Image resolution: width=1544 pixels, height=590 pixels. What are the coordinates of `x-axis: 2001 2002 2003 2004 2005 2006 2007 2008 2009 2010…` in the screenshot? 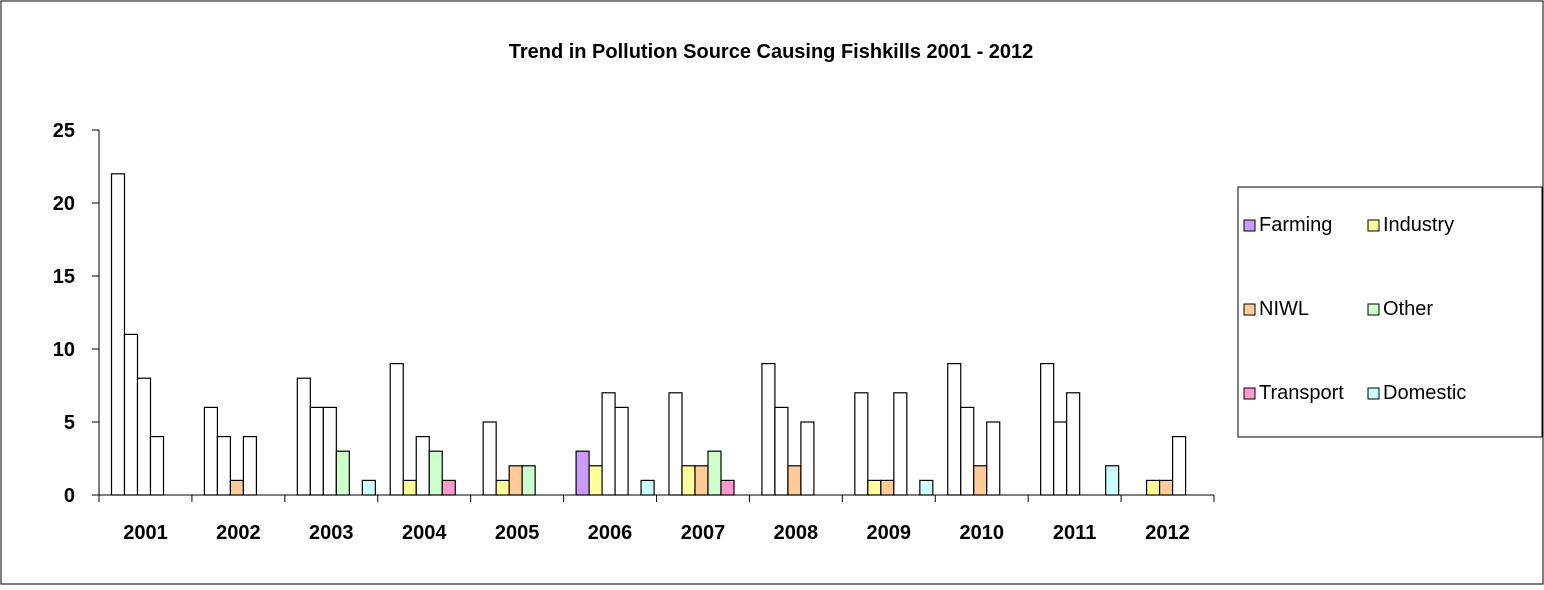 It's located at (656, 519).